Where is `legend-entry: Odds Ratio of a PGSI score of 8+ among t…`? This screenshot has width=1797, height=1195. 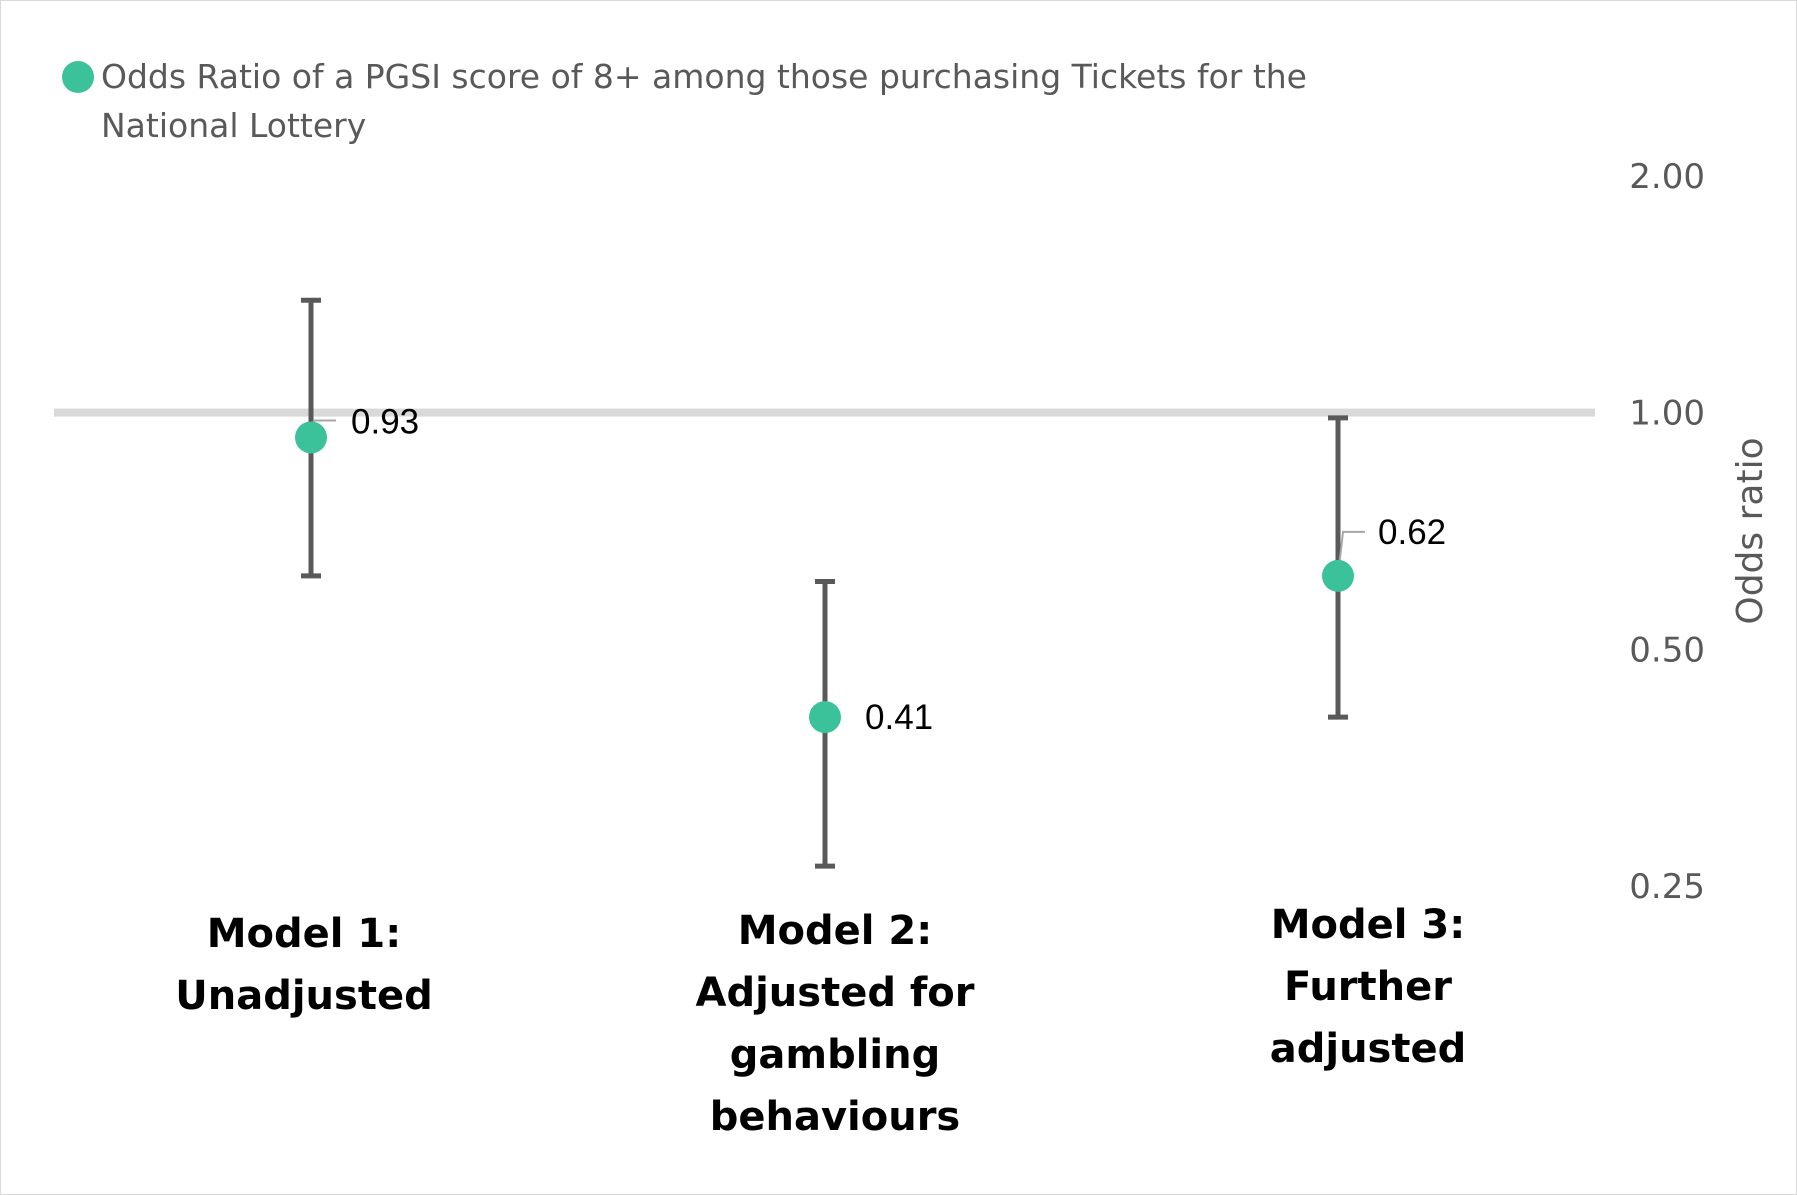
legend-entry: Odds Ratio of a PGSI score of 8+ among t… is located at coordinates (704, 101).